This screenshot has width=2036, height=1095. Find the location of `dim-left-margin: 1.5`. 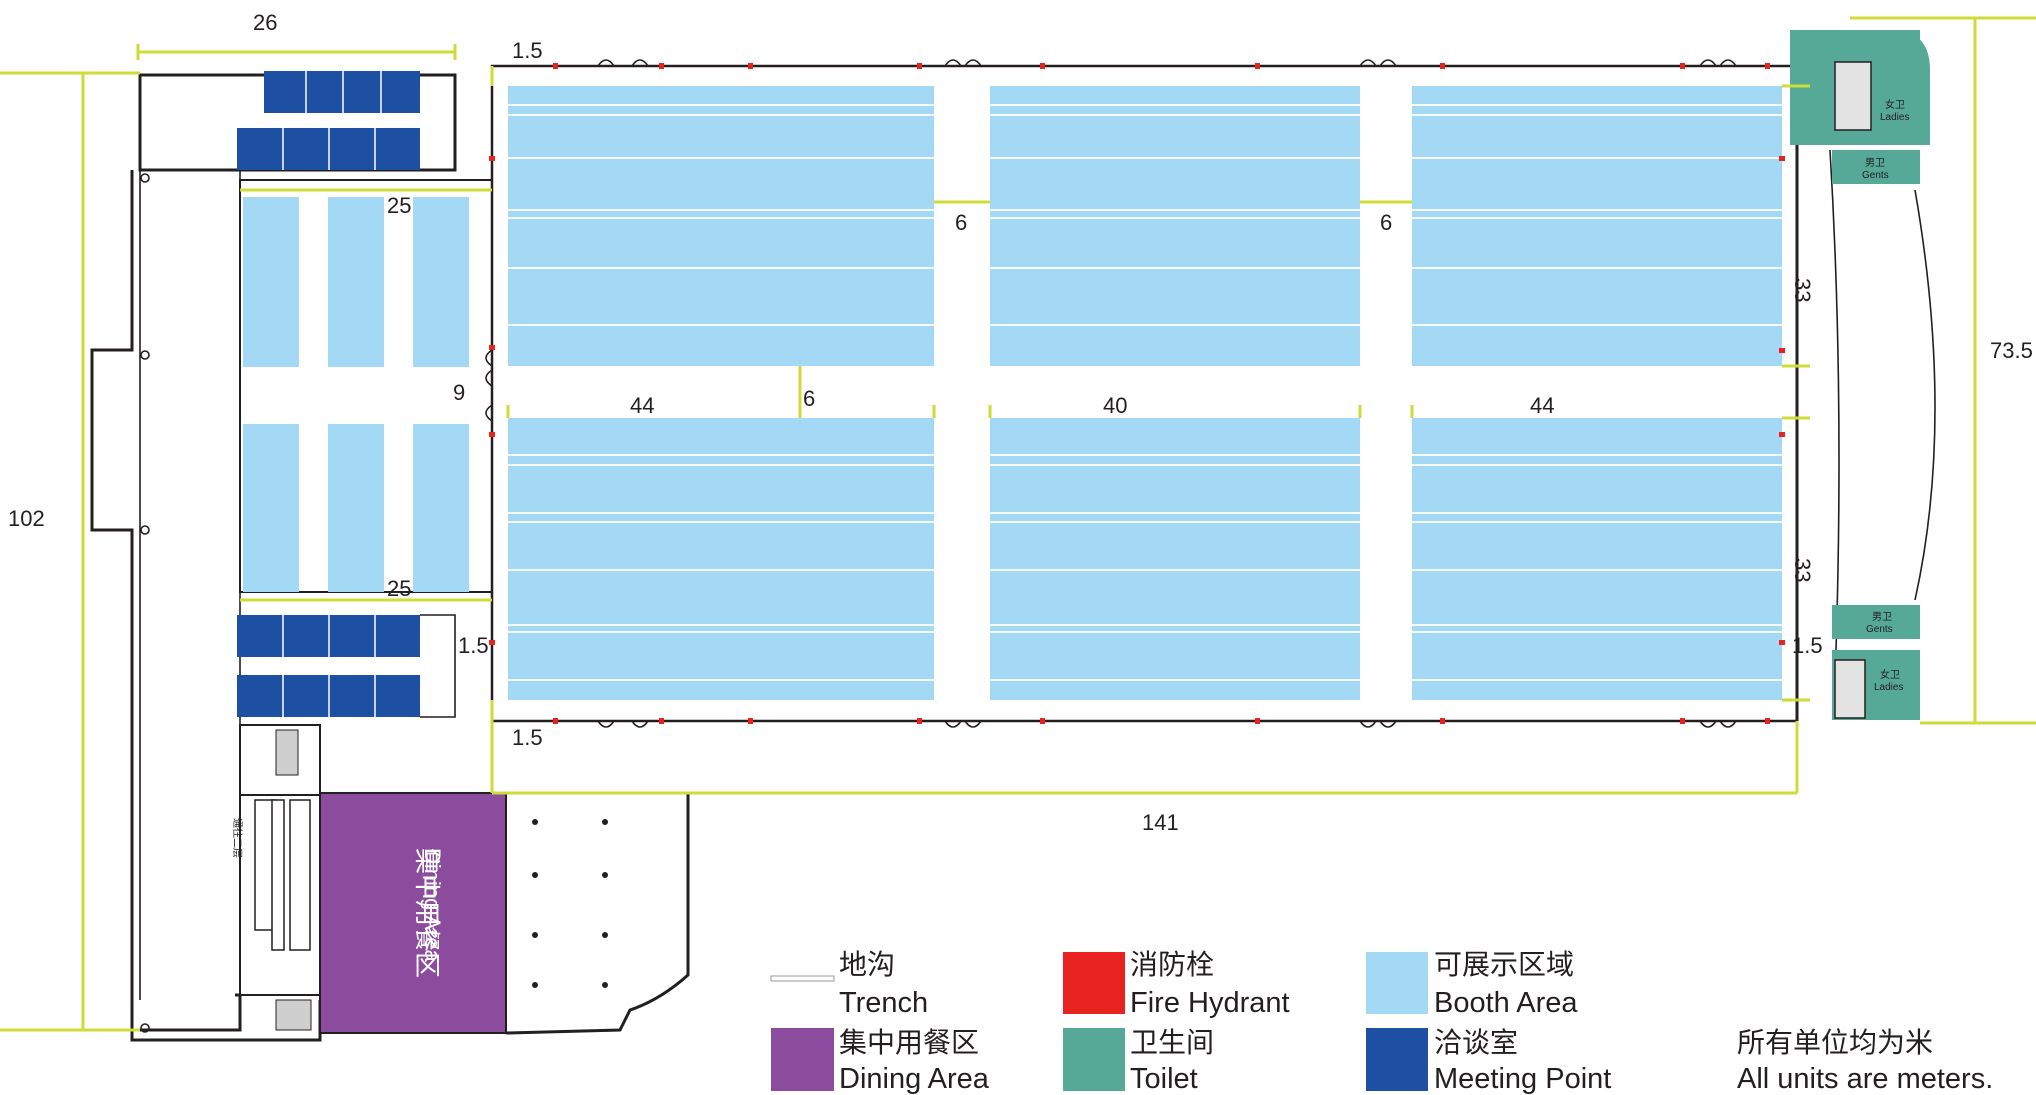

dim-left-margin: 1.5 is located at coordinates (473, 645).